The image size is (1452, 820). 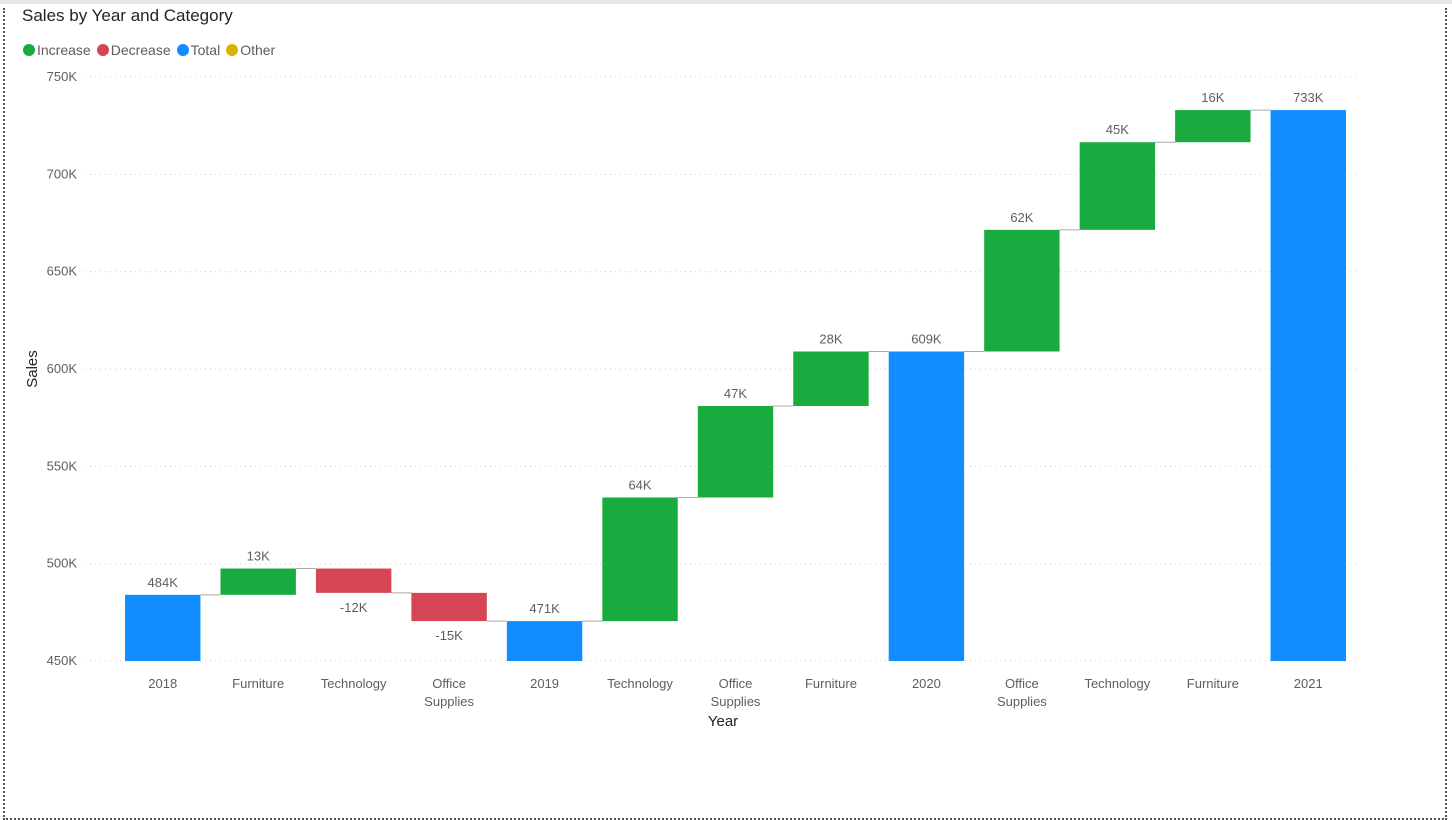 I want to click on legend: Increase Decrease Total Other, so click(x=152, y=50).